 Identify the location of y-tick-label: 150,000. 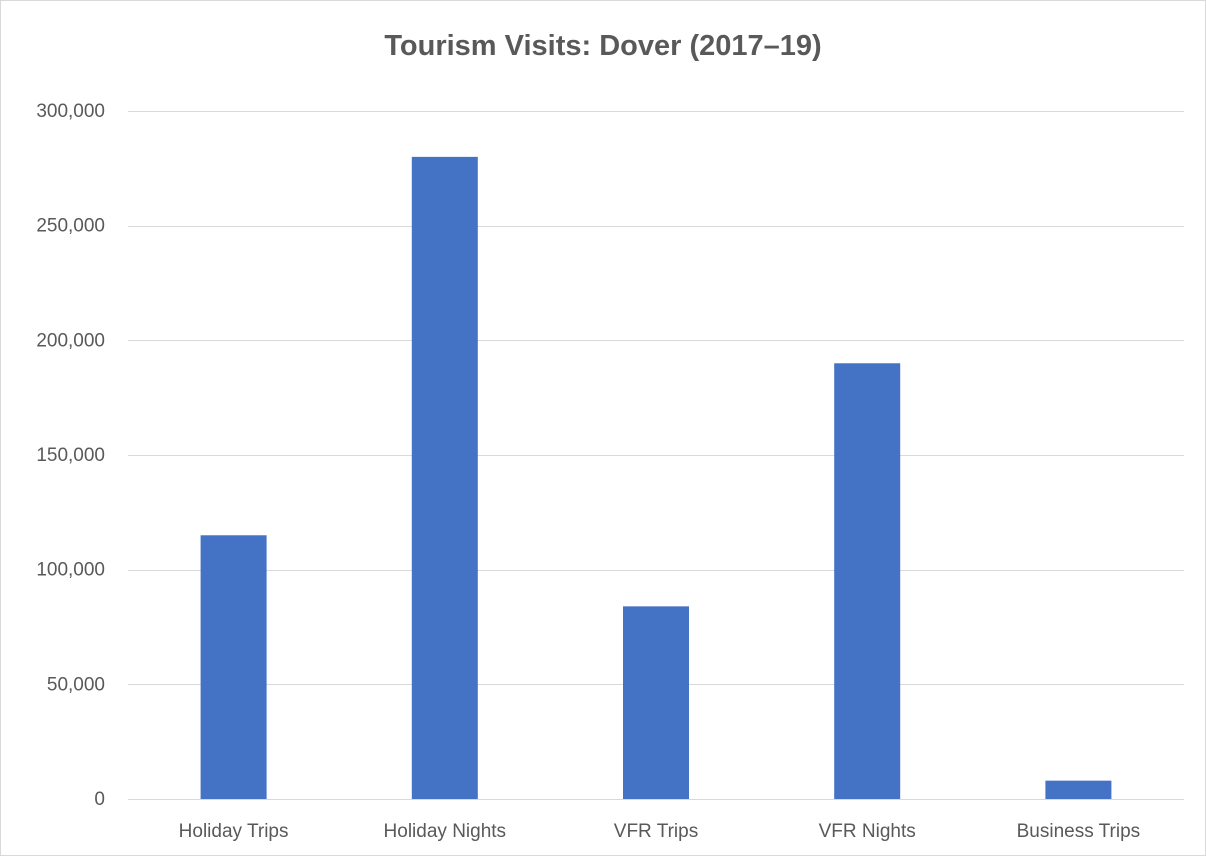
(70, 455).